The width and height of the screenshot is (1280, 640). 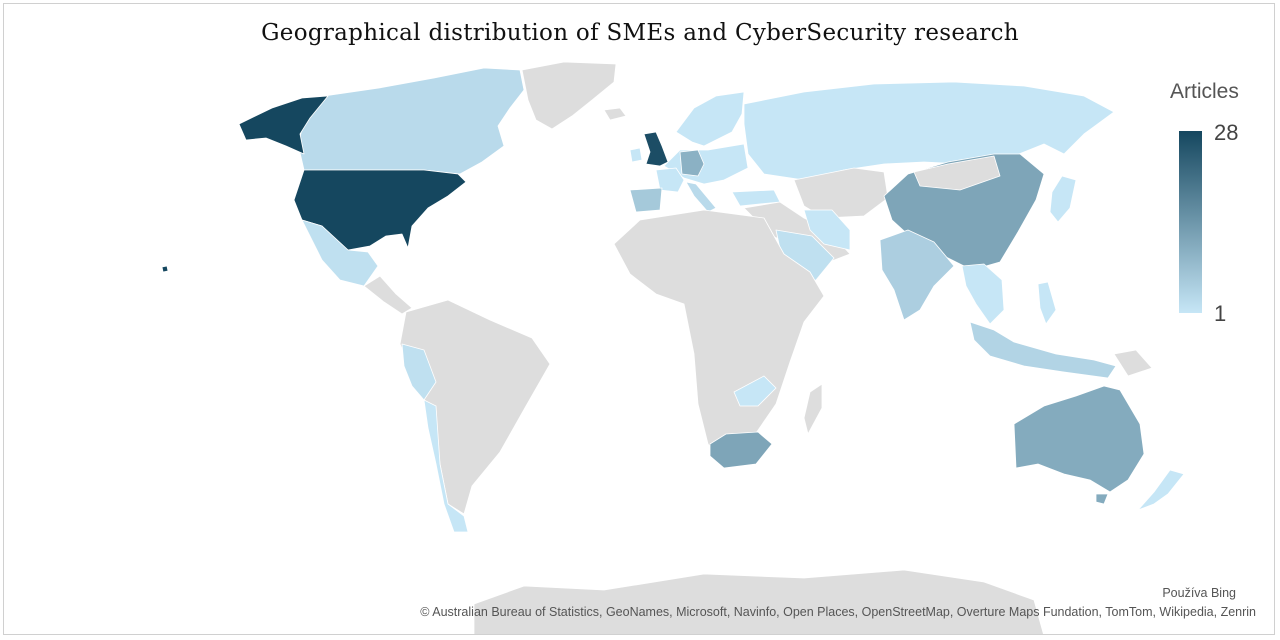 What do you see at coordinates (1063, 199) in the screenshot?
I see `region-japan` at bounding box center [1063, 199].